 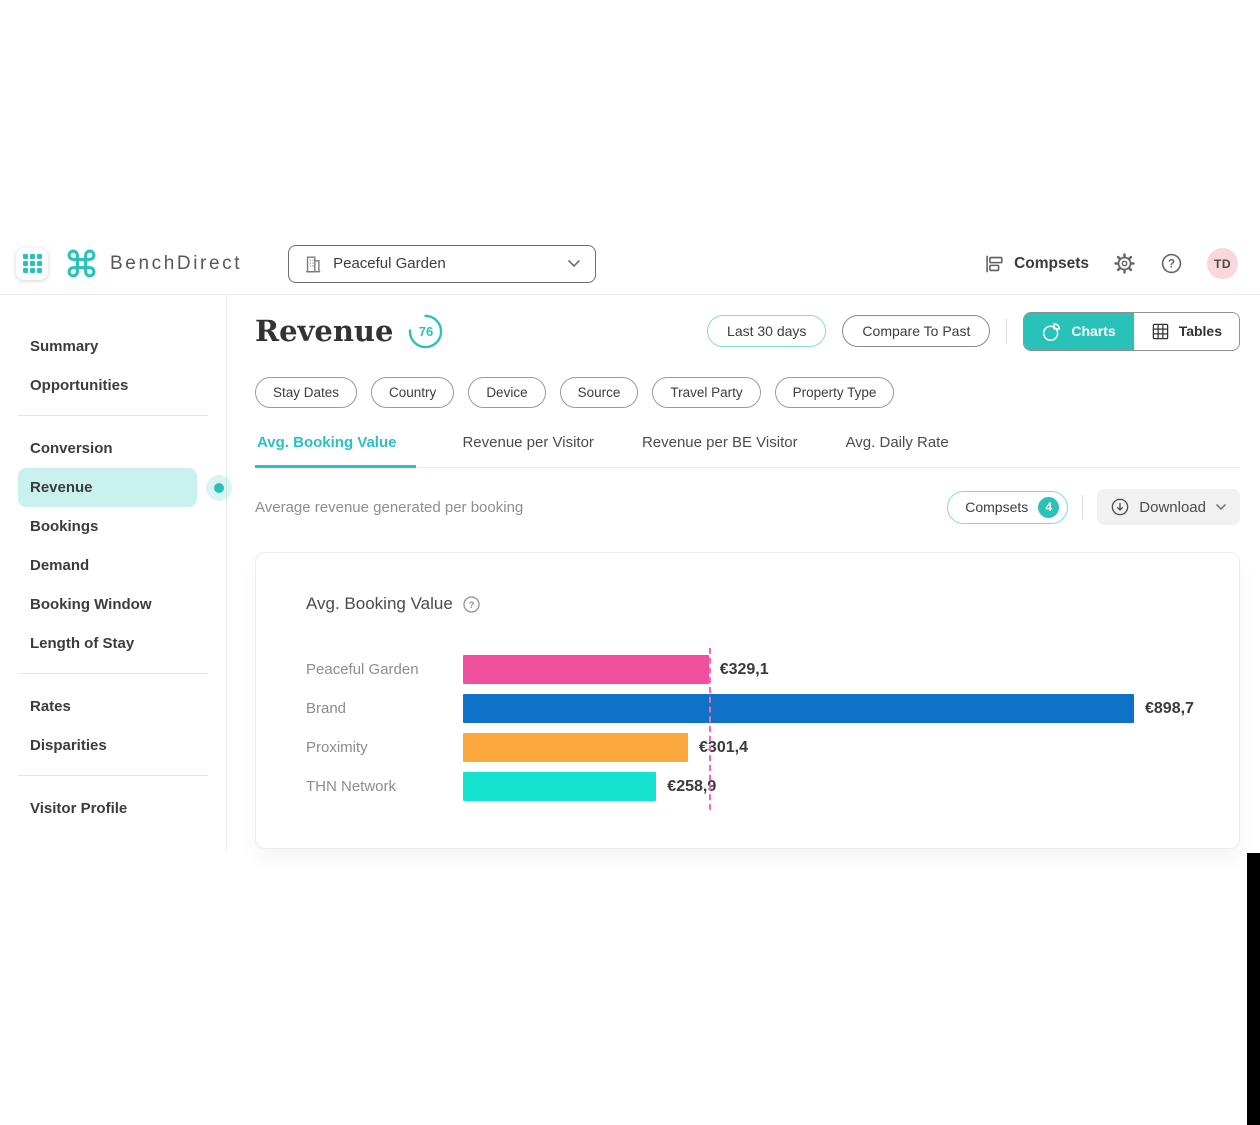 I want to click on chart-row-brand: Brand €898,7, so click(x=762, y=708).